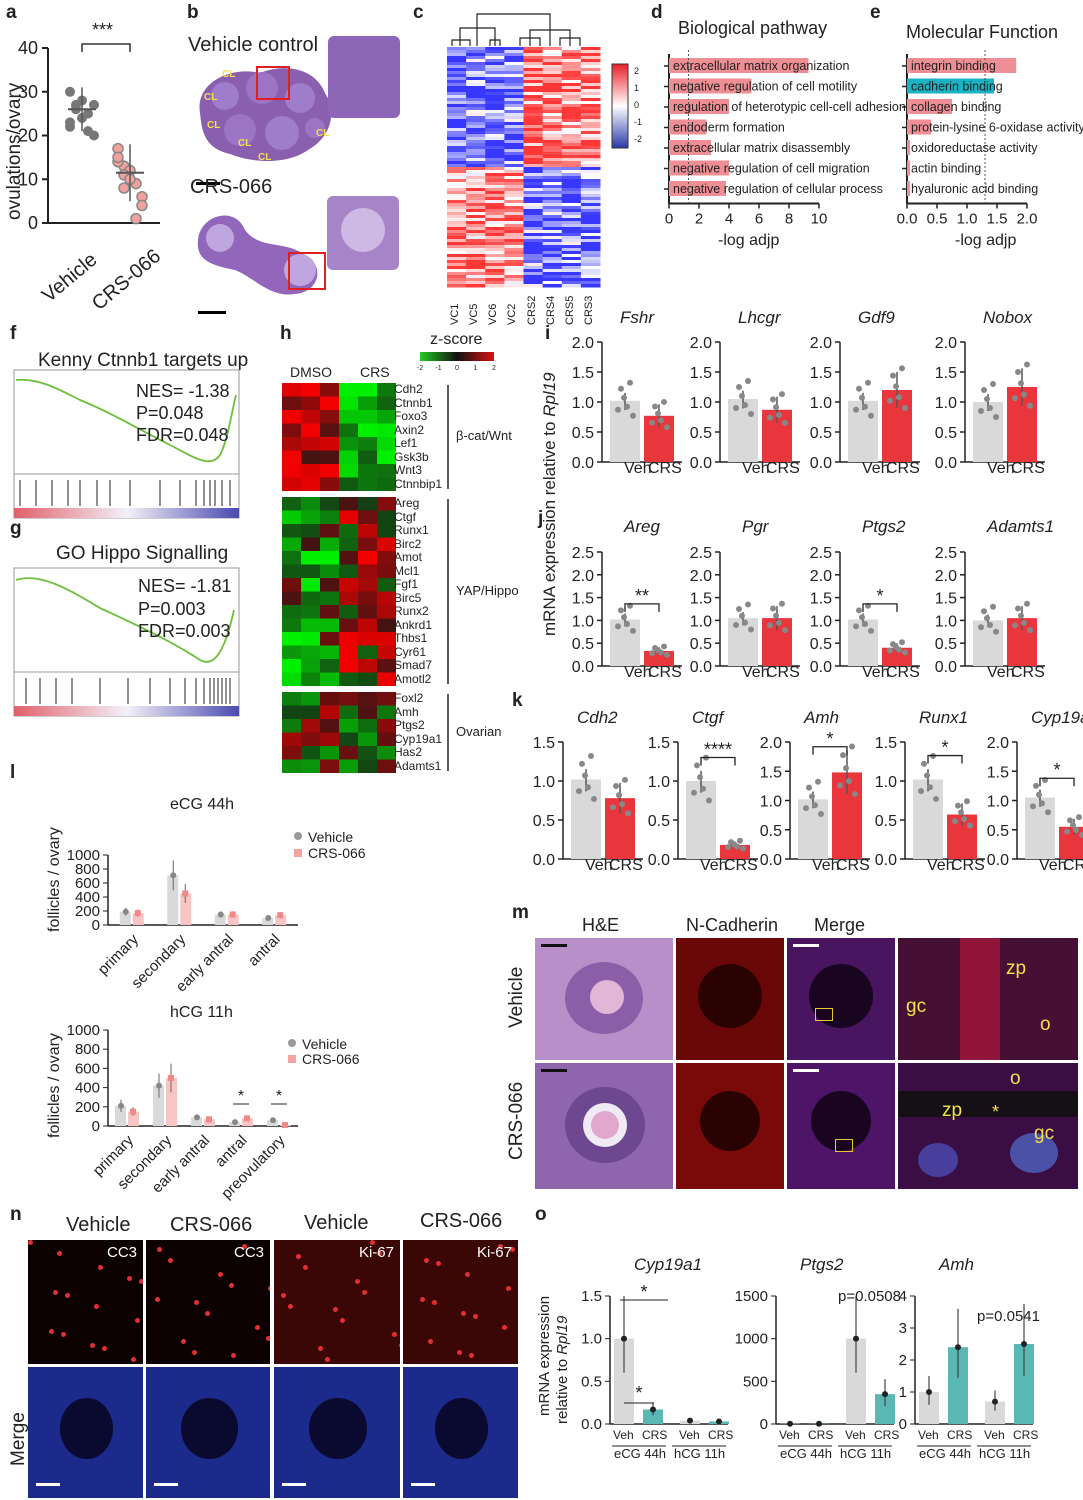 Image resolution: width=1083 pixels, height=1500 pixels. Describe the element at coordinates (986, 240) in the screenshot. I see `panel-e-xlabel: -log adjp` at that location.